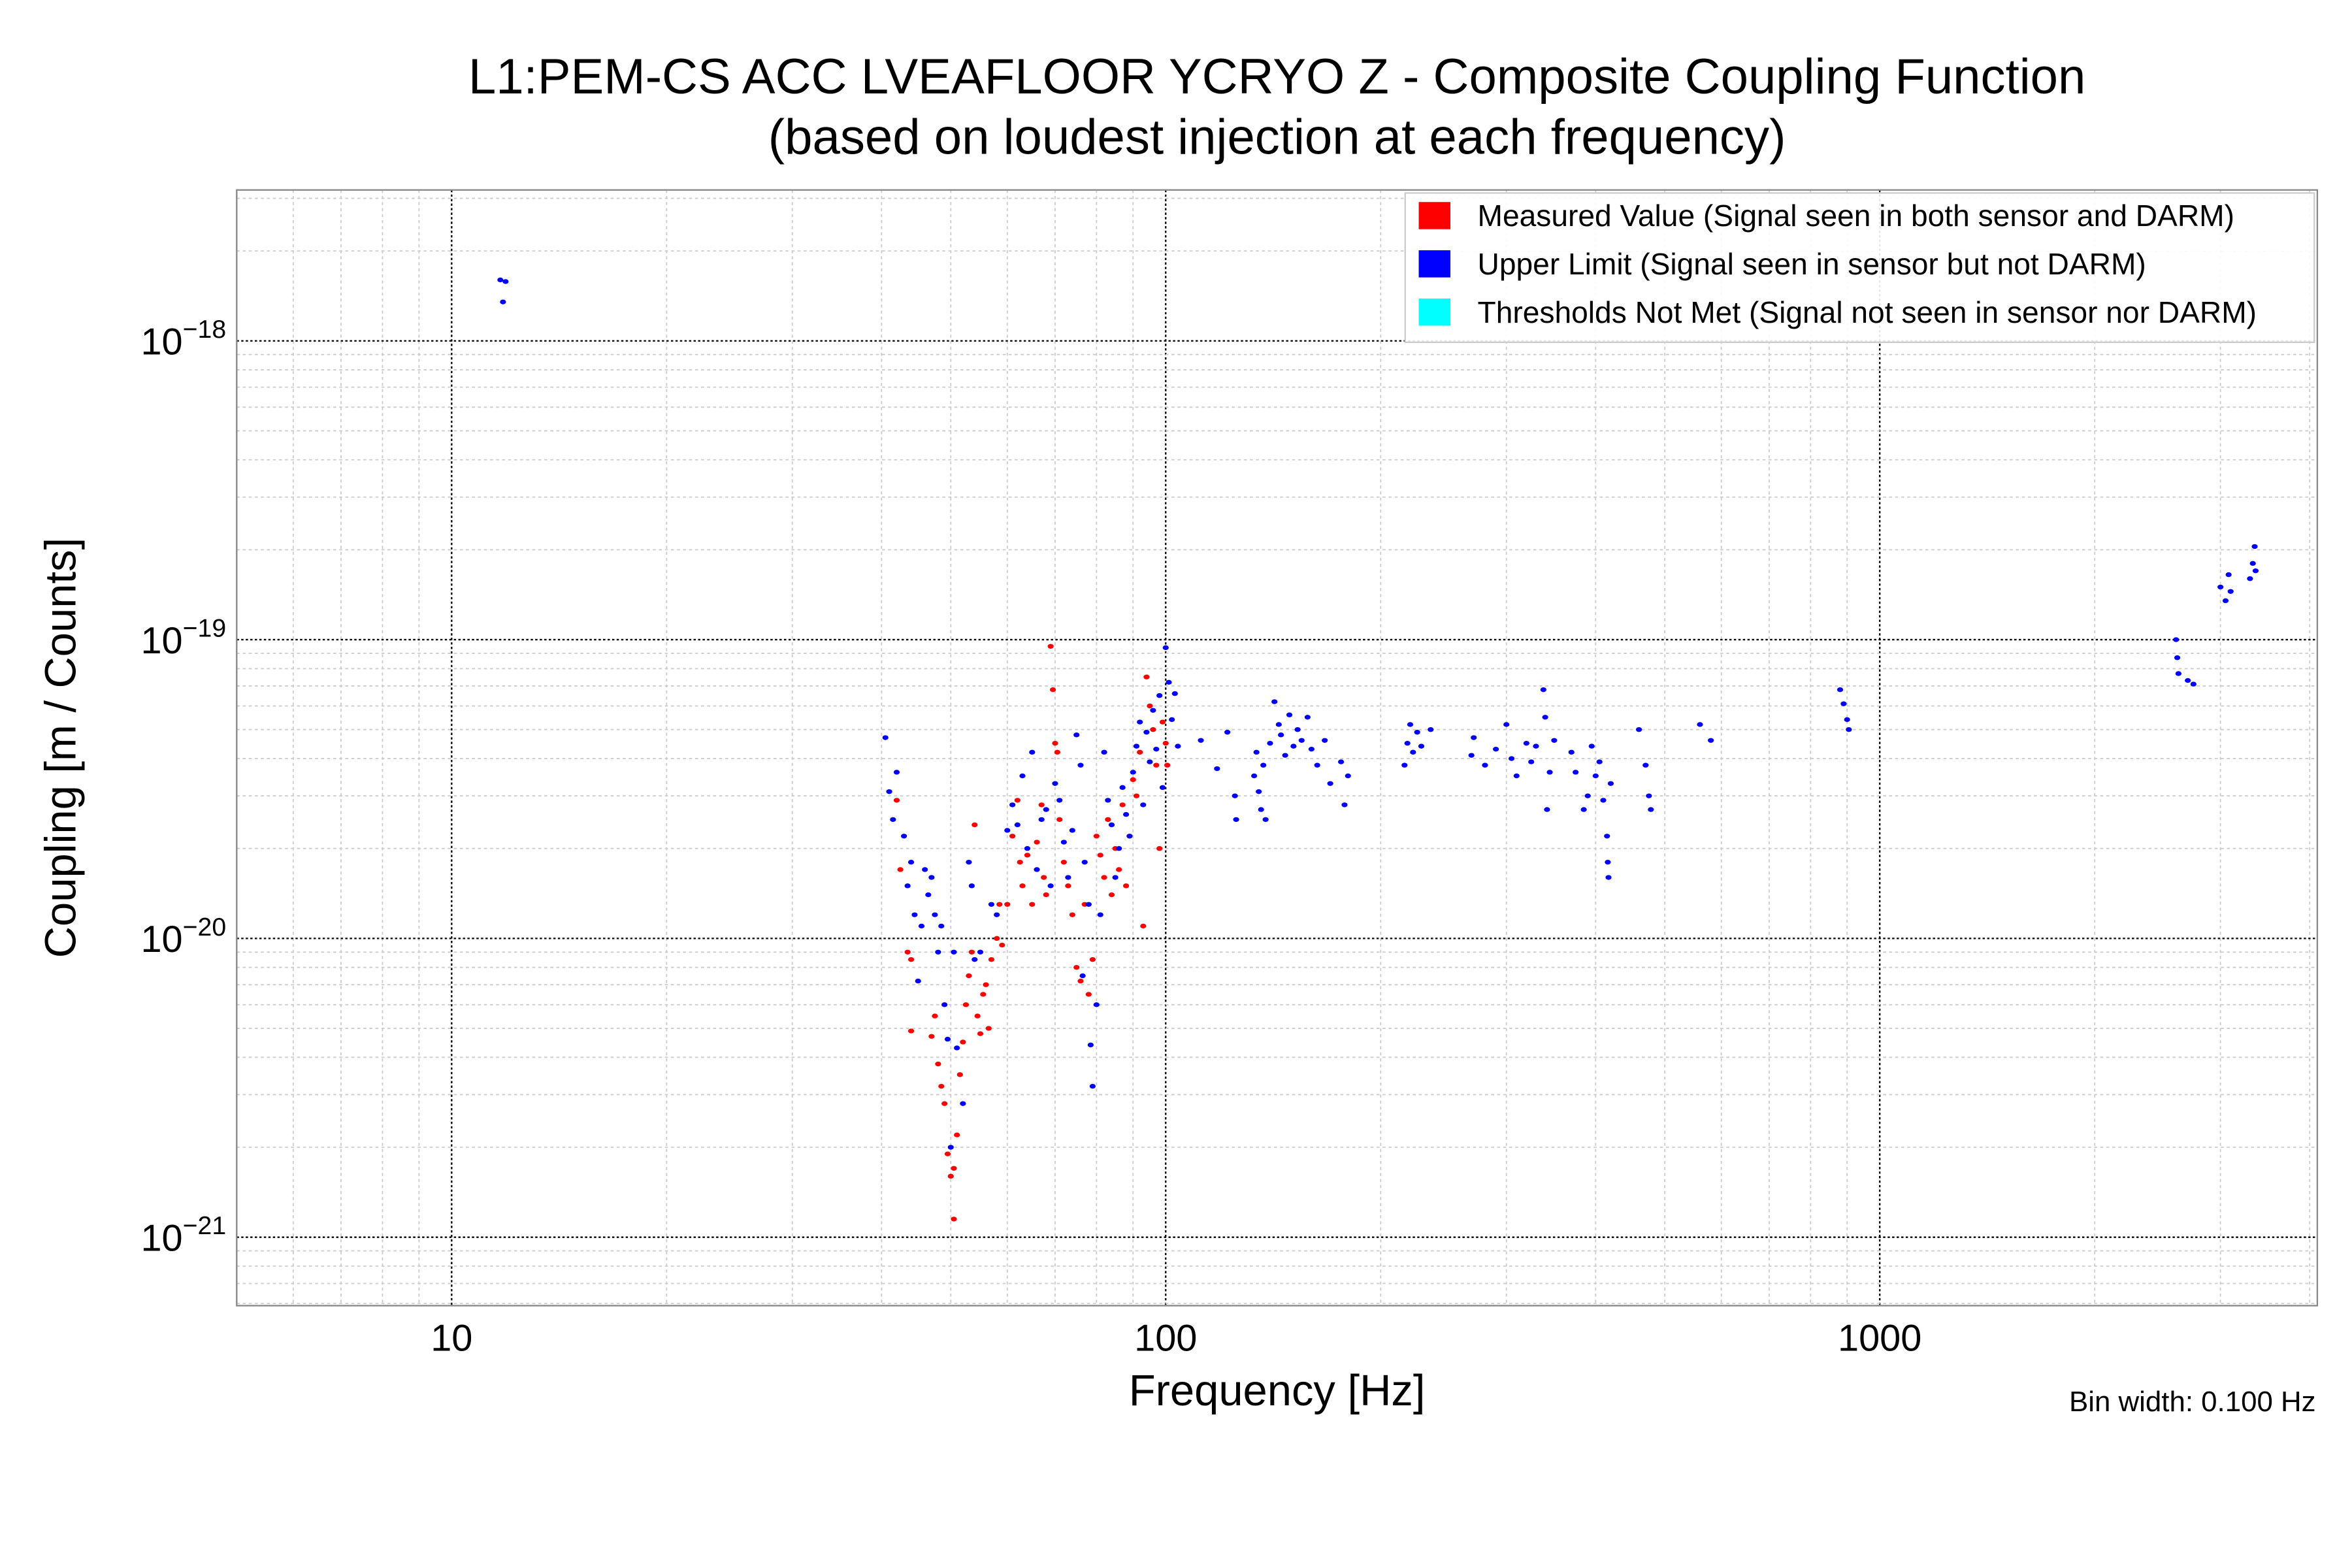 The image size is (2352, 1568). Describe the element at coordinates (1434, 215) in the screenshot. I see `legend-swatch-measured` at that location.